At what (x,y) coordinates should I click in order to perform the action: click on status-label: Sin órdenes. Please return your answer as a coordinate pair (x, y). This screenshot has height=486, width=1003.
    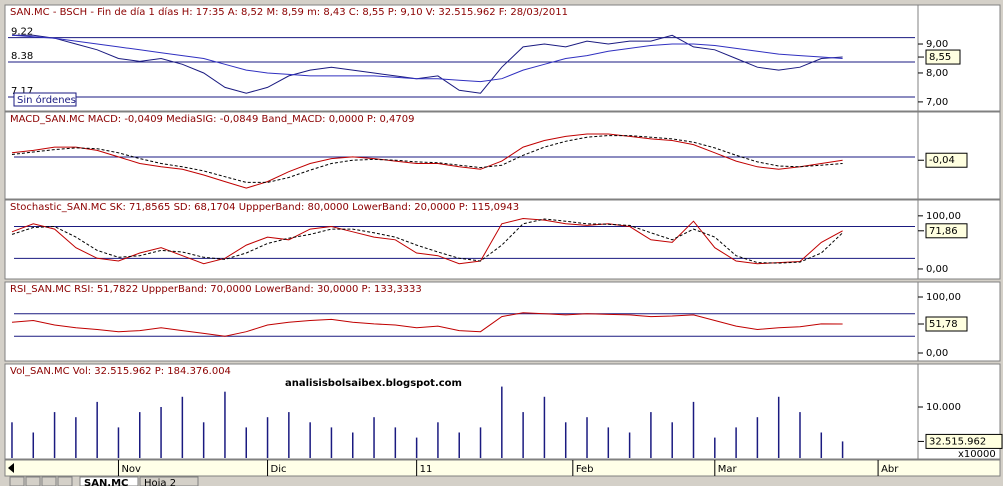
    Looking at the image, I should click on (46, 100).